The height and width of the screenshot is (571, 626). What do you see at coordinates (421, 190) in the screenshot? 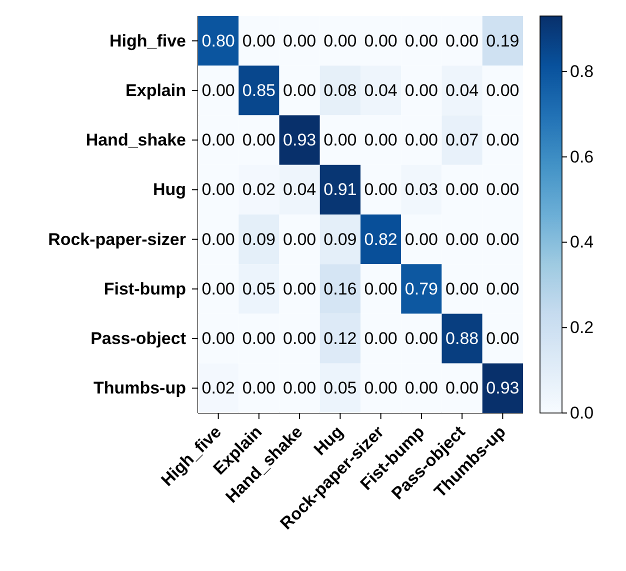
I see `data-label: 0.03` at bounding box center [421, 190].